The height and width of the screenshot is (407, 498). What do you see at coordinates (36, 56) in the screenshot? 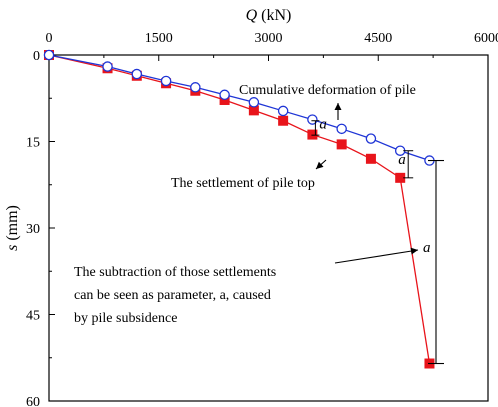
I see `y-tick-label: 0` at bounding box center [36, 56].